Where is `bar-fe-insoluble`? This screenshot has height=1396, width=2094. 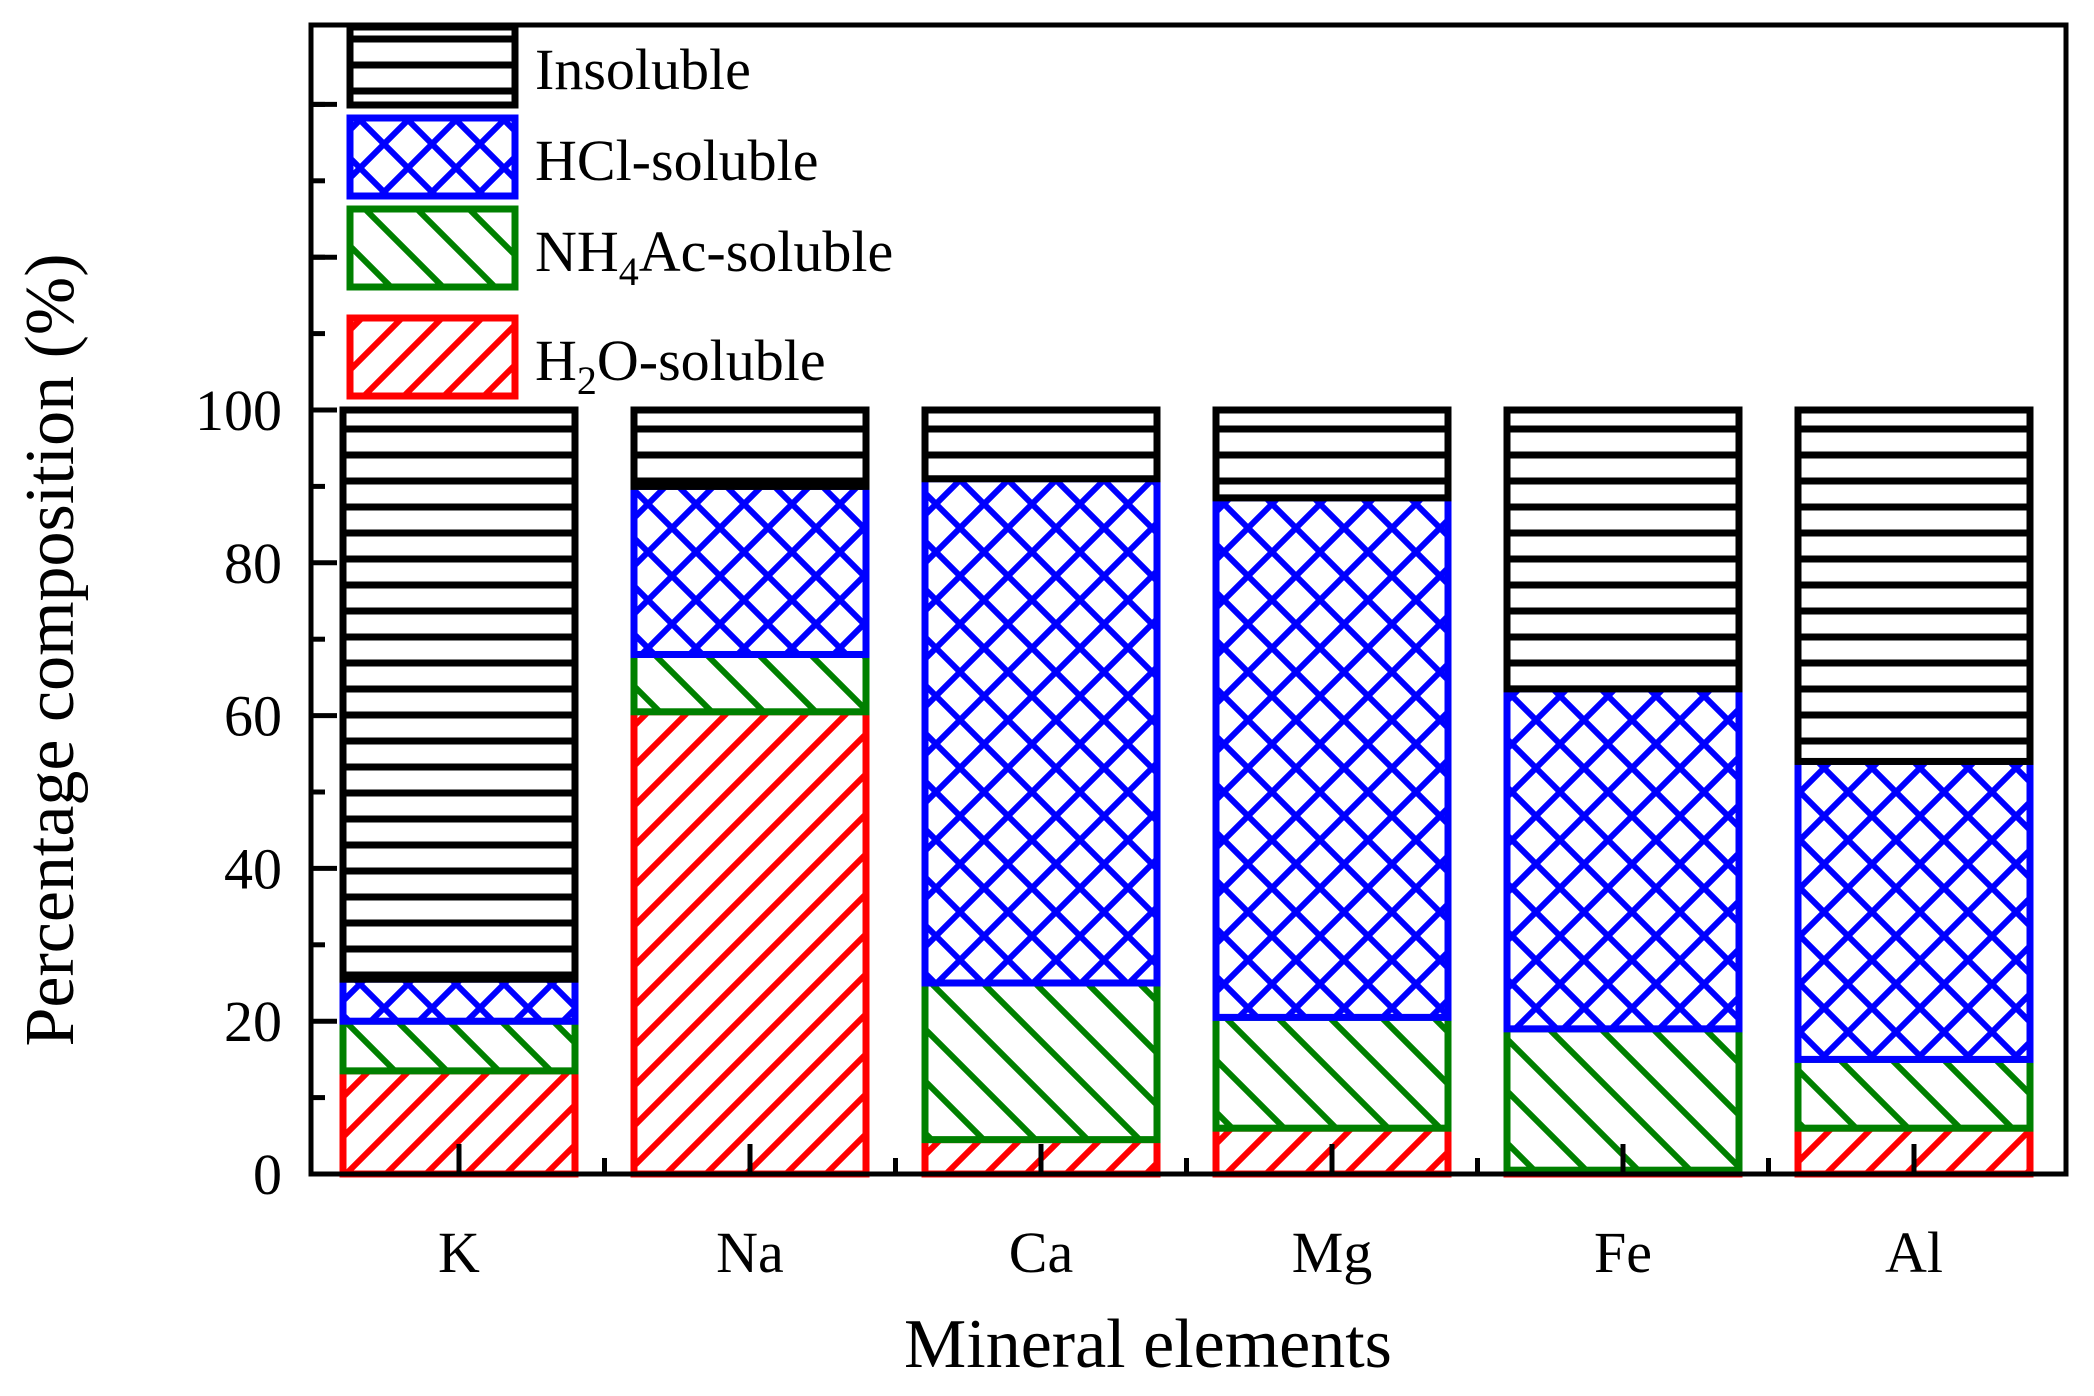
bar-fe-insoluble is located at coordinates (1623, 549).